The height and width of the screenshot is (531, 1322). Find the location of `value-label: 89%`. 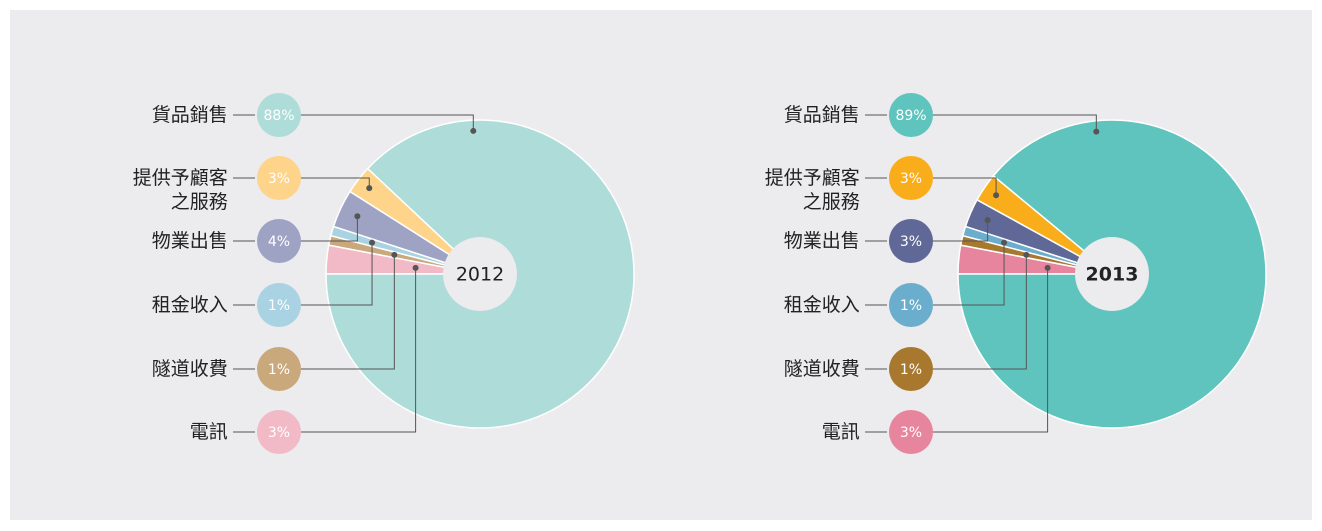

value-label: 89% is located at coordinates (910, 116).